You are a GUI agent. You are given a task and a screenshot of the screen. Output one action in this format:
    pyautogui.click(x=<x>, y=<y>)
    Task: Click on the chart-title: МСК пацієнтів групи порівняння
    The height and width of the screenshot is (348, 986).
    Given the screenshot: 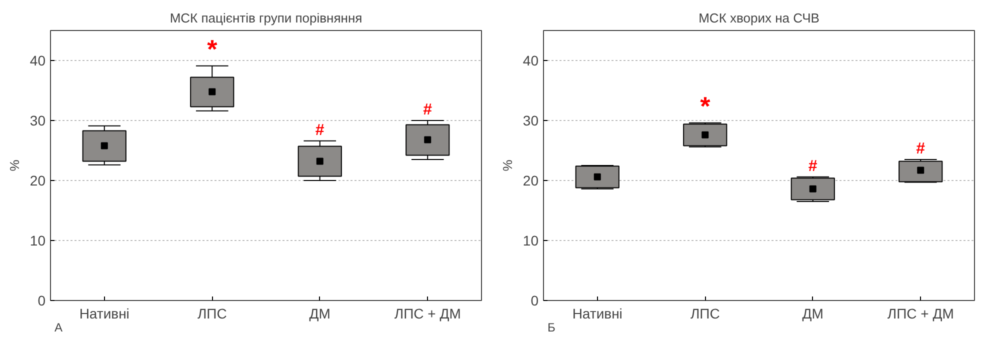 What is the action you would take?
    pyautogui.click(x=266, y=18)
    